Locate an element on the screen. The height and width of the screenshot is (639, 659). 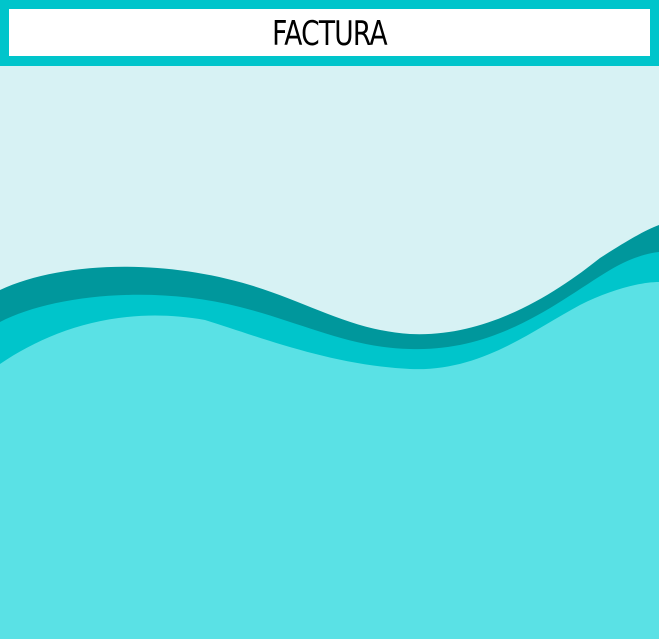
header-band: FACTURA is located at coordinates (329, 33).